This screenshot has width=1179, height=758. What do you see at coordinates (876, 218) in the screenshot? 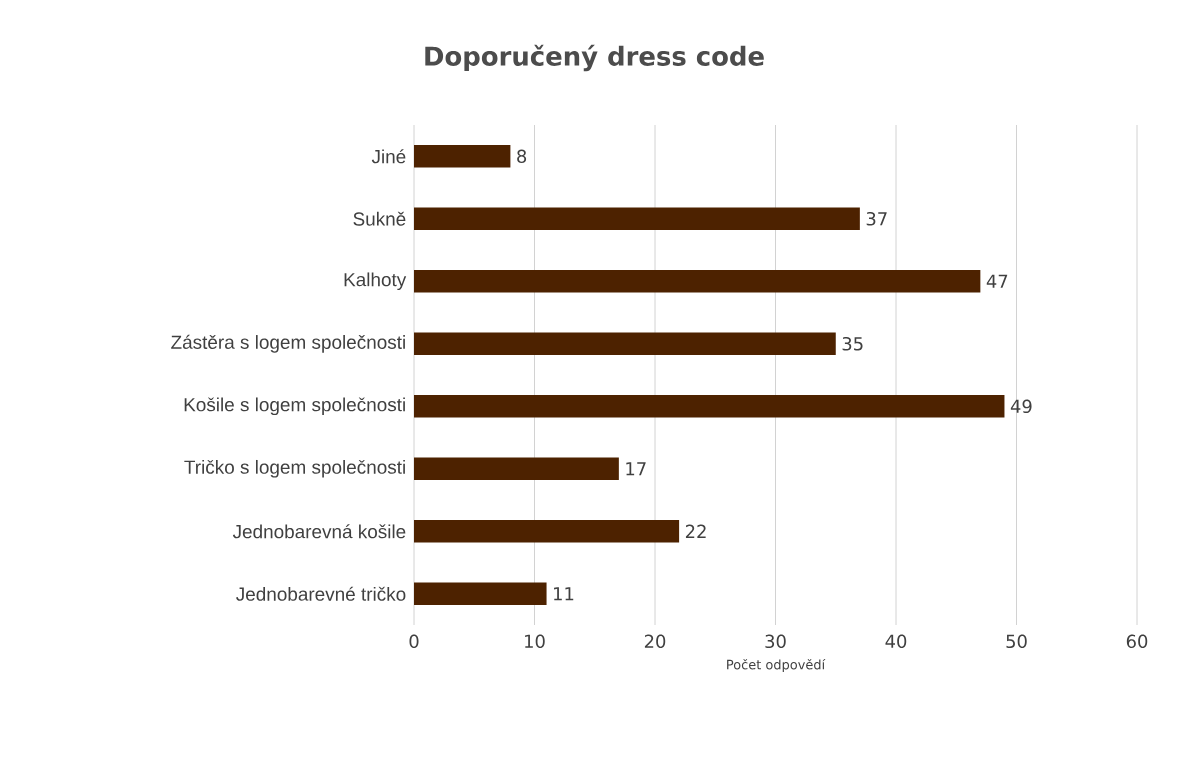
I see `data-label: 37` at bounding box center [876, 218].